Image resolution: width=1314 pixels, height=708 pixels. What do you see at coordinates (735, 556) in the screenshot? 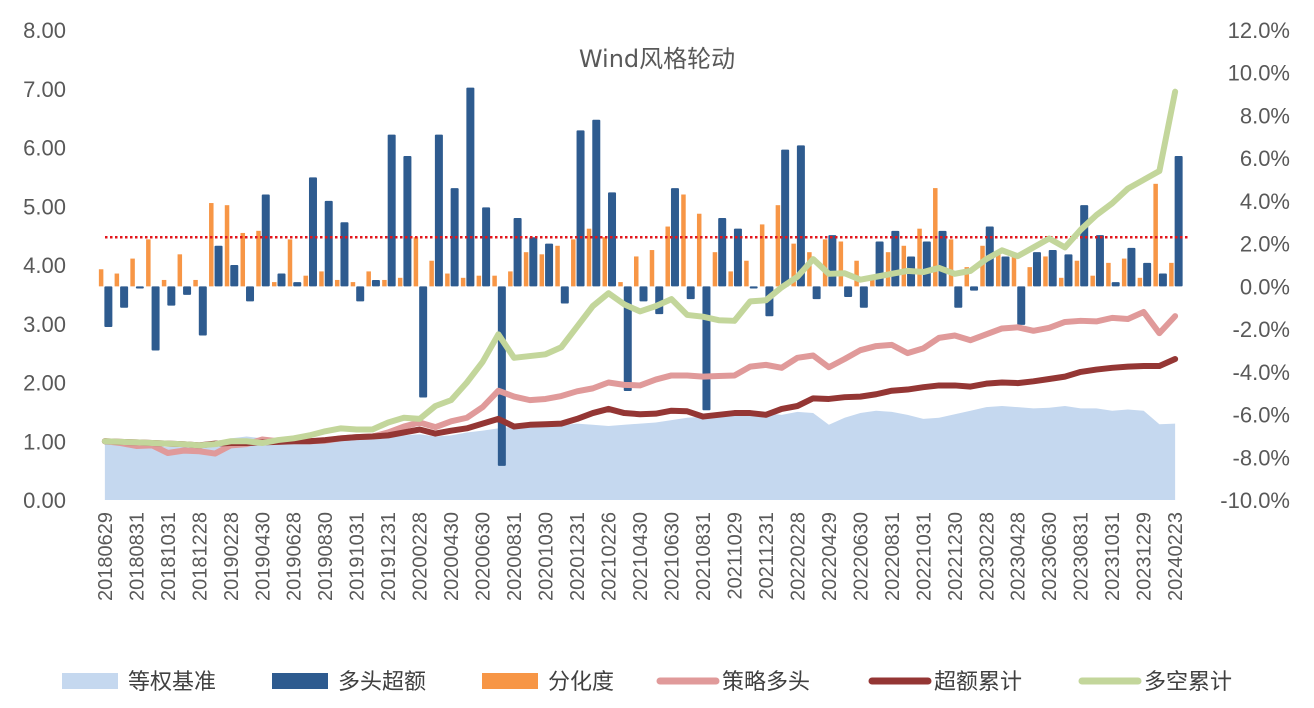
I see `x-tick-label: 20211029` at bounding box center [735, 556].